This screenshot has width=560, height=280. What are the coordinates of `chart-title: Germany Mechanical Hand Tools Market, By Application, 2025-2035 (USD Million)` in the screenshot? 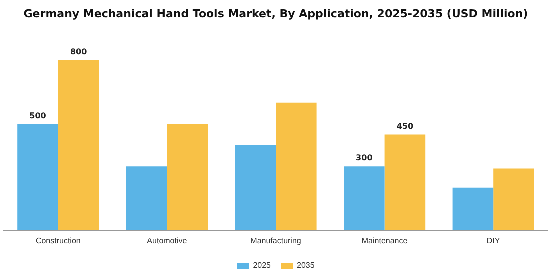 It's located at (276, 13).